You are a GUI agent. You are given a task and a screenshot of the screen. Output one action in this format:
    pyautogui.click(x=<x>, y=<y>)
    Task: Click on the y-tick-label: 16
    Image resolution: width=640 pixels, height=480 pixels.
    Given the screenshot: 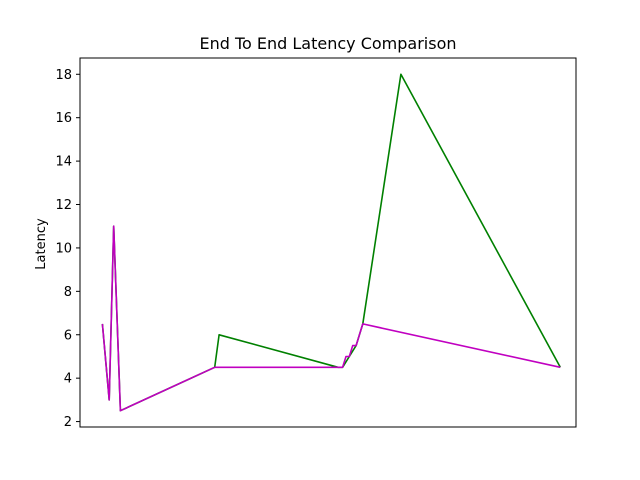 What is the action you would take?
    pyautogui.click(x=63, y=118)
    